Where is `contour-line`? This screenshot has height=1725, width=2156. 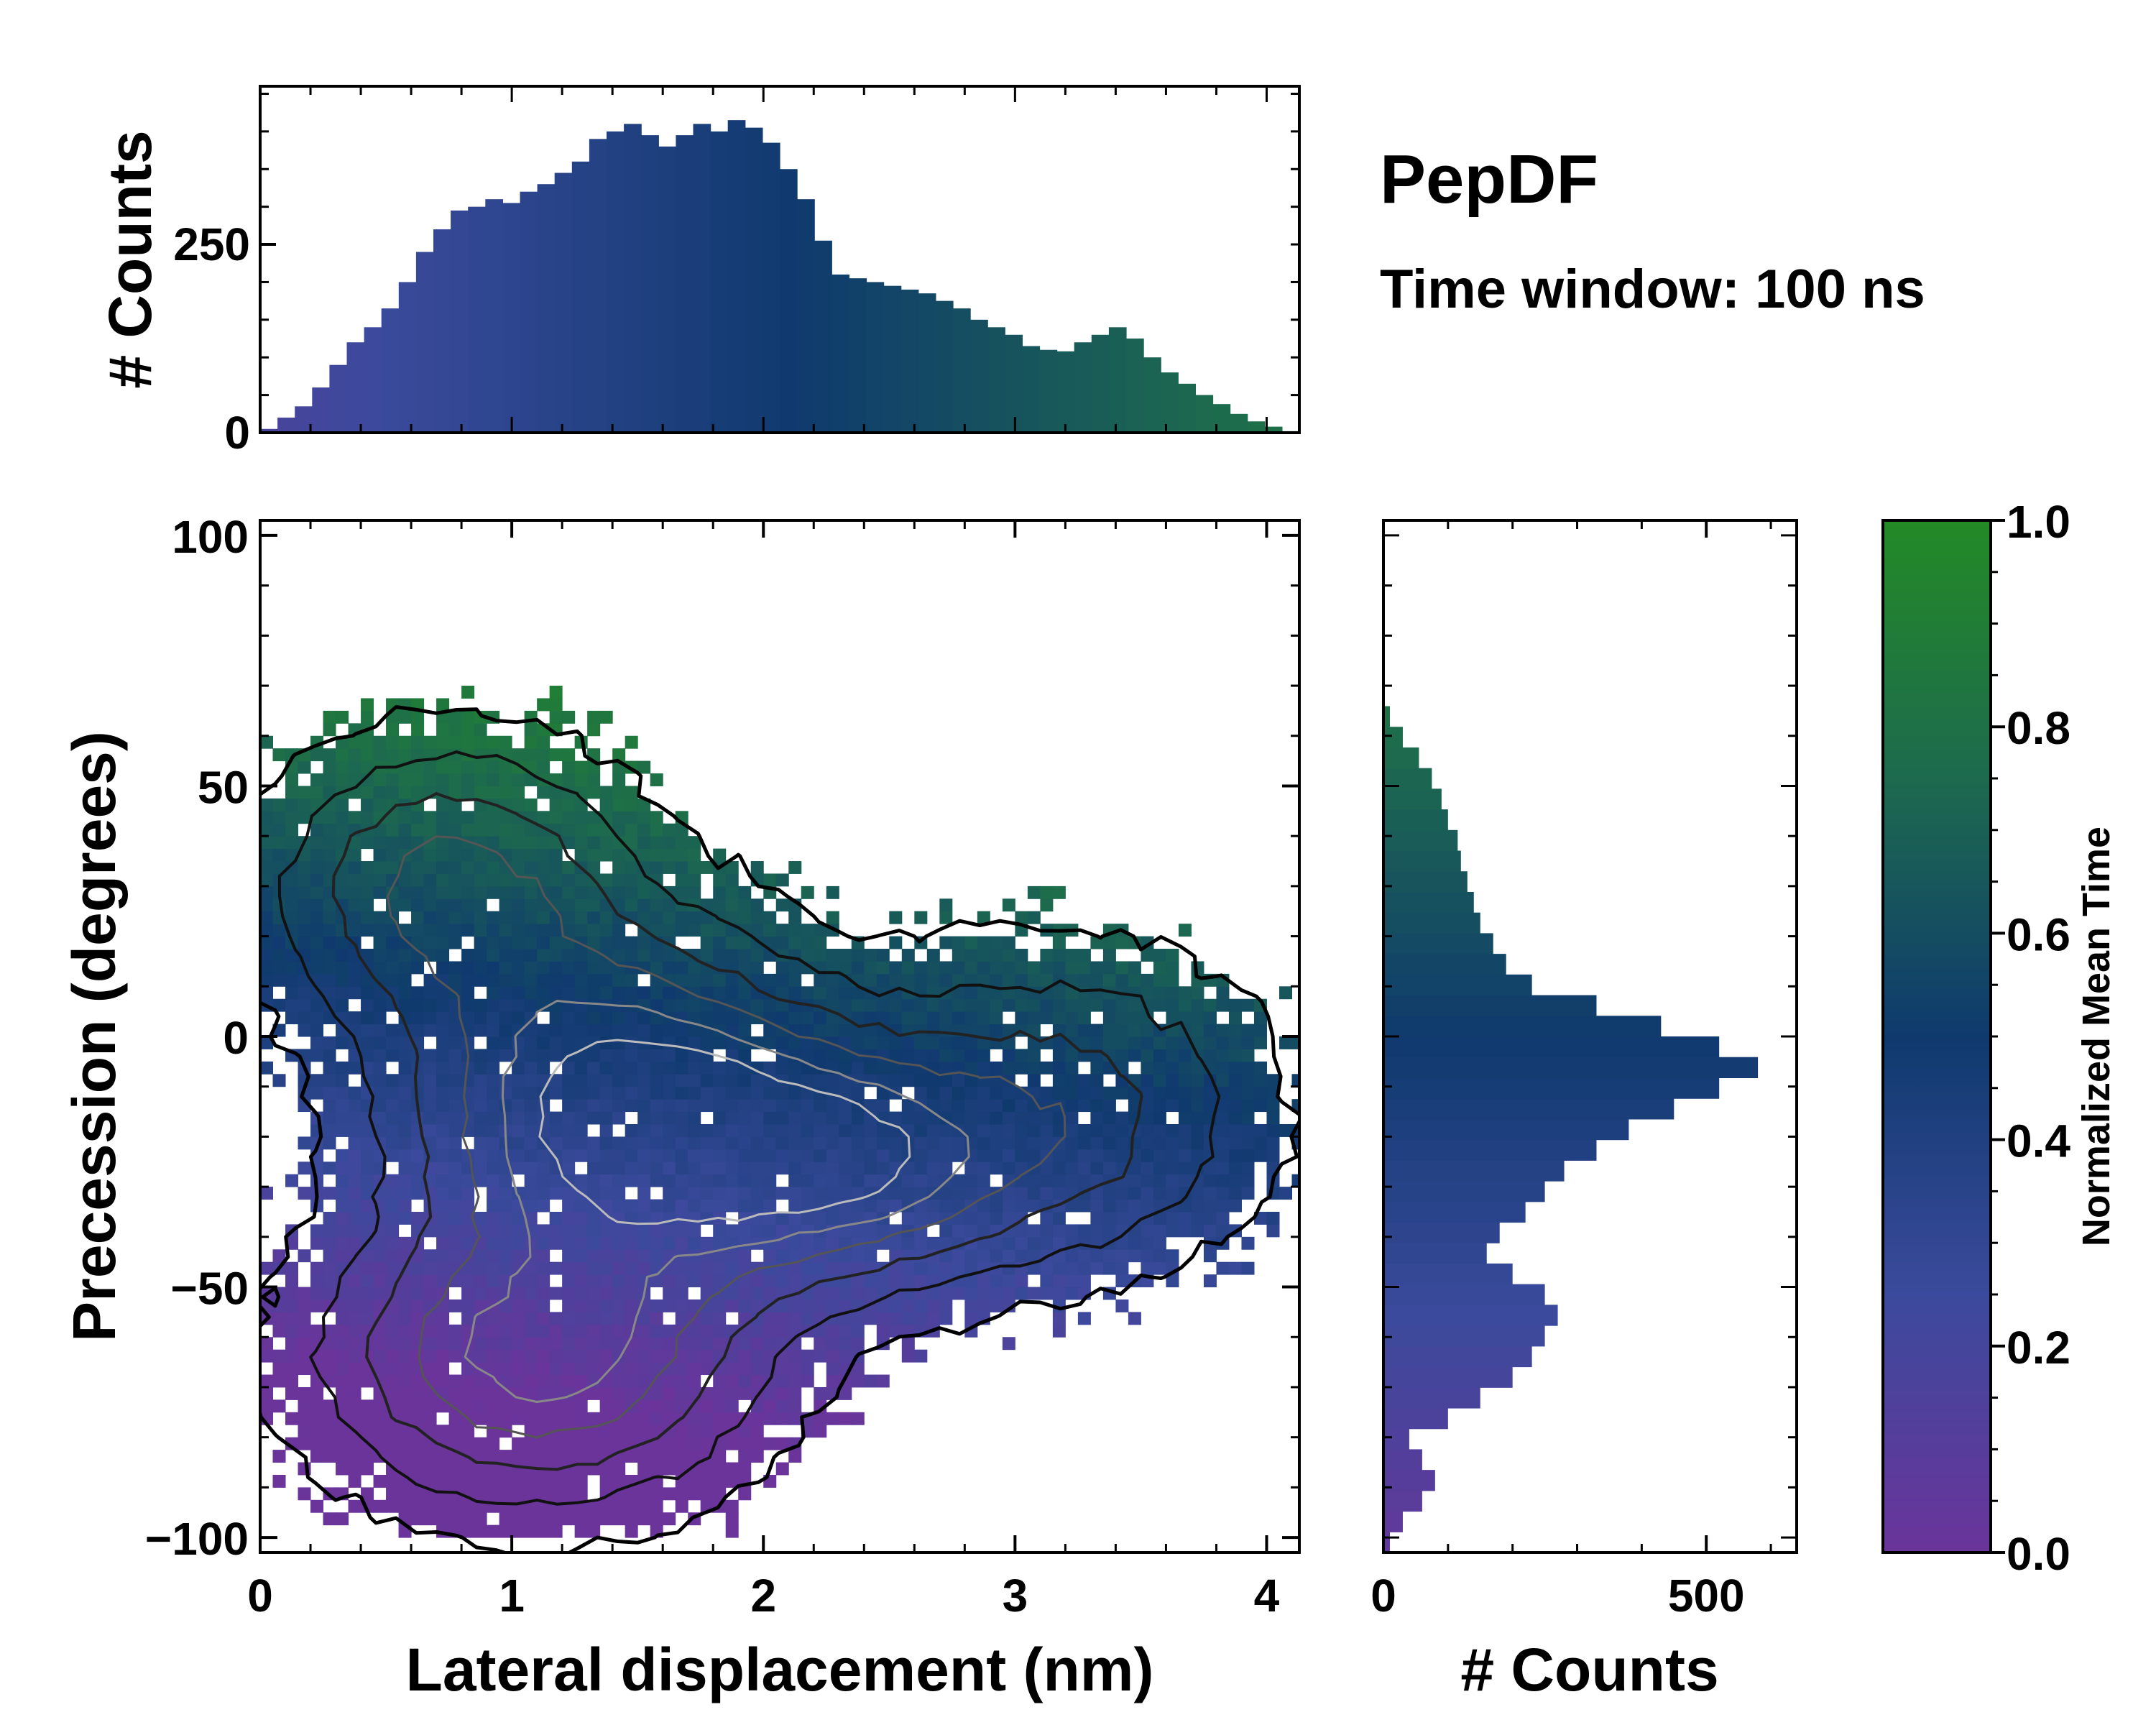
contour-line is located at coordinates (717, 1201).